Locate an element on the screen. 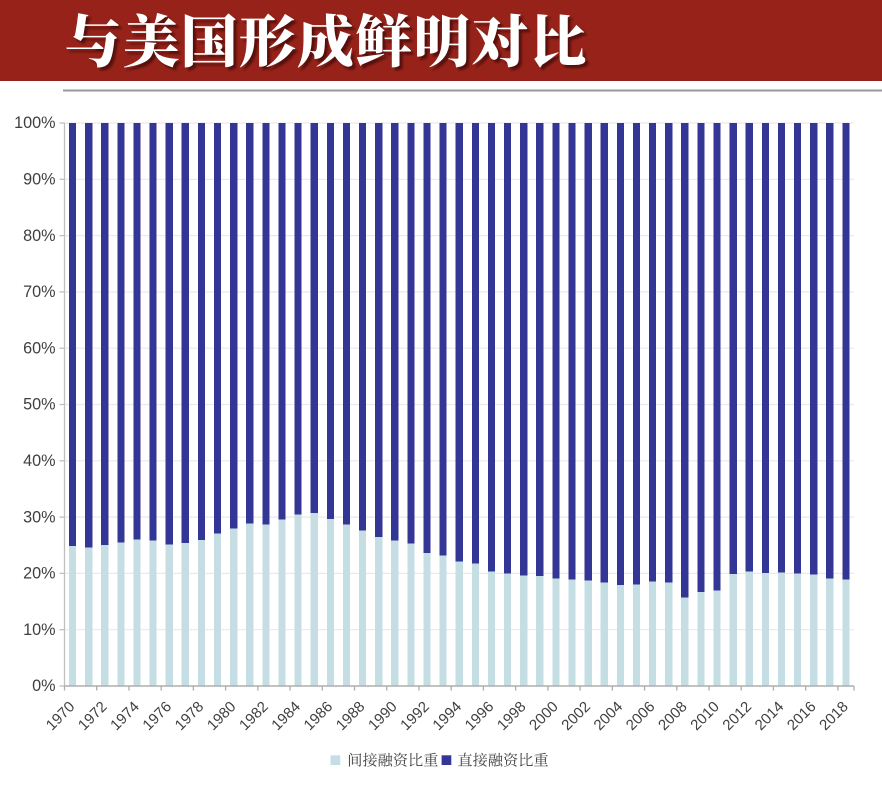  svg-text: 10% is located at coordinates (39, 630).